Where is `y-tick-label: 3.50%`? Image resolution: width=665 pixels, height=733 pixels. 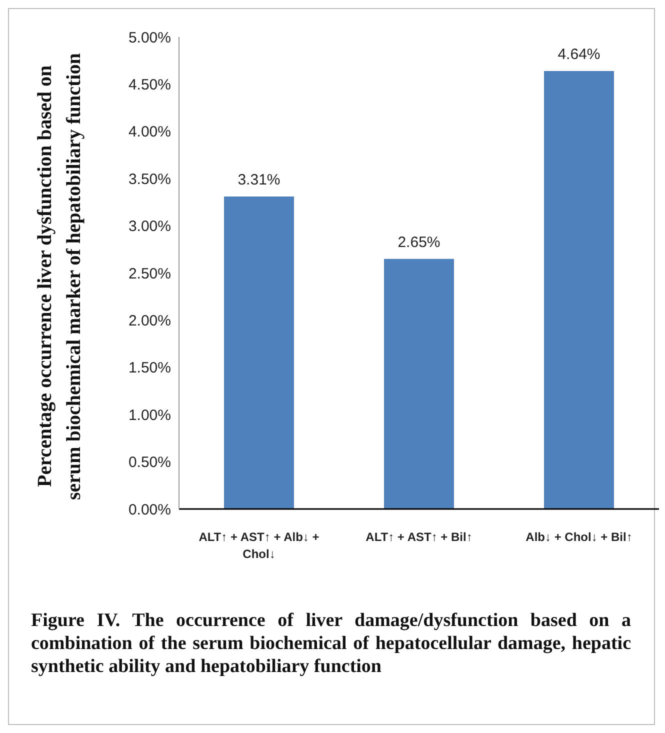
y-tick-label: 3.50% is located at coordinates (149, 179).